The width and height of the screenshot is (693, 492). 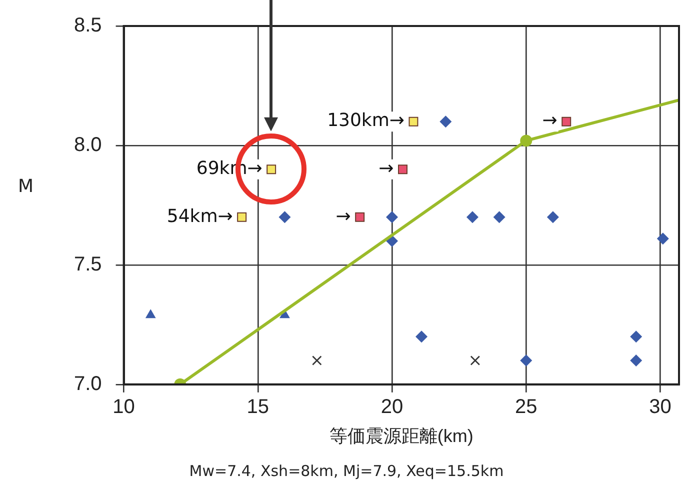 I want to click on y-tick-label: 8.5, so click(x=88, y=25).